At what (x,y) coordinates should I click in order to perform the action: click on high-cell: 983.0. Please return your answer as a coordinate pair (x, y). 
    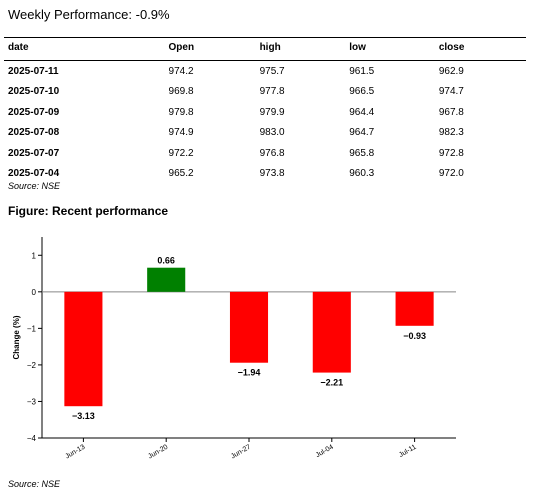
    Looking at the image, I should click on (272, 133).